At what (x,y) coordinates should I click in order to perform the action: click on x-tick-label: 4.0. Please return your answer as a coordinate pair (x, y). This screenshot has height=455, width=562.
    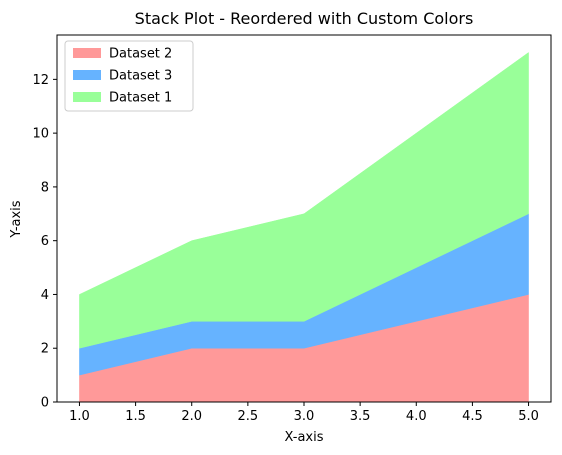
    Looking at the image, I should click on (416, 416).